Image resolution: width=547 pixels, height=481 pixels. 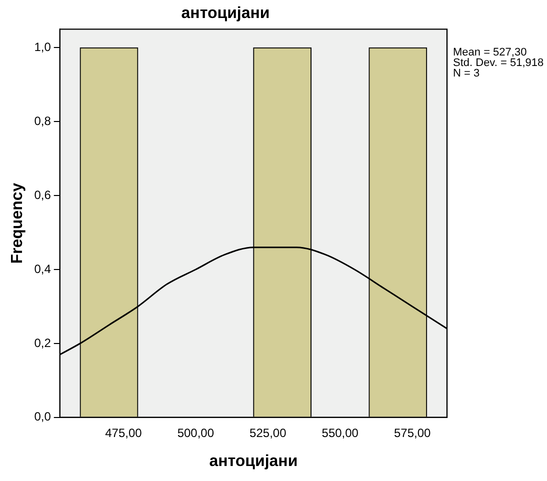 What do you see at coordinates (43, 269) in the screenshot?
I see `y-tick-label: 0,4` at bounding box center [43, 269].